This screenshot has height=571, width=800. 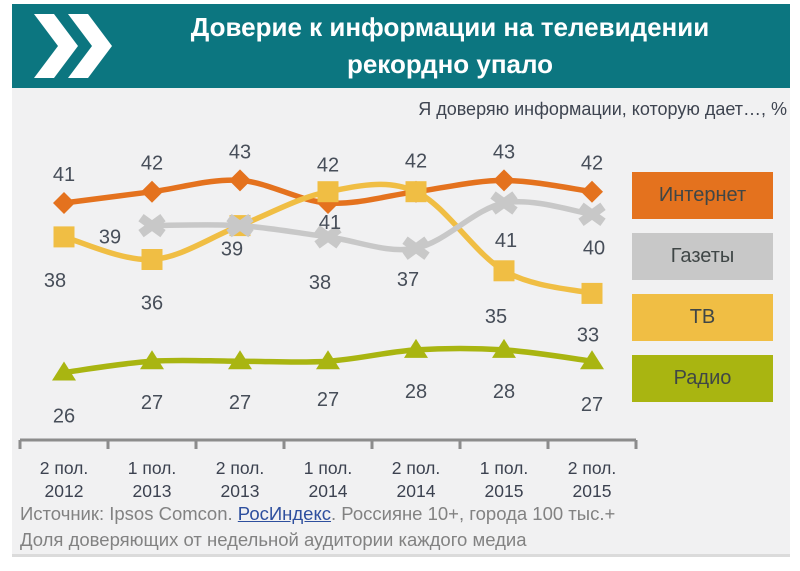 I want to click on data-label: 40, so click(x=594, y=248).